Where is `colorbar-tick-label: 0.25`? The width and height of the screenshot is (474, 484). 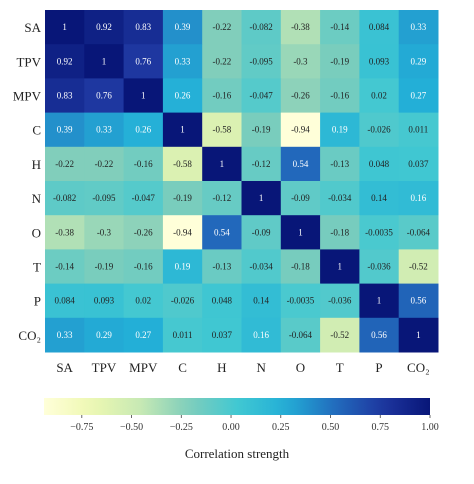 colorbar-tick-label: 0.25 is located at coordinates (281, 427).